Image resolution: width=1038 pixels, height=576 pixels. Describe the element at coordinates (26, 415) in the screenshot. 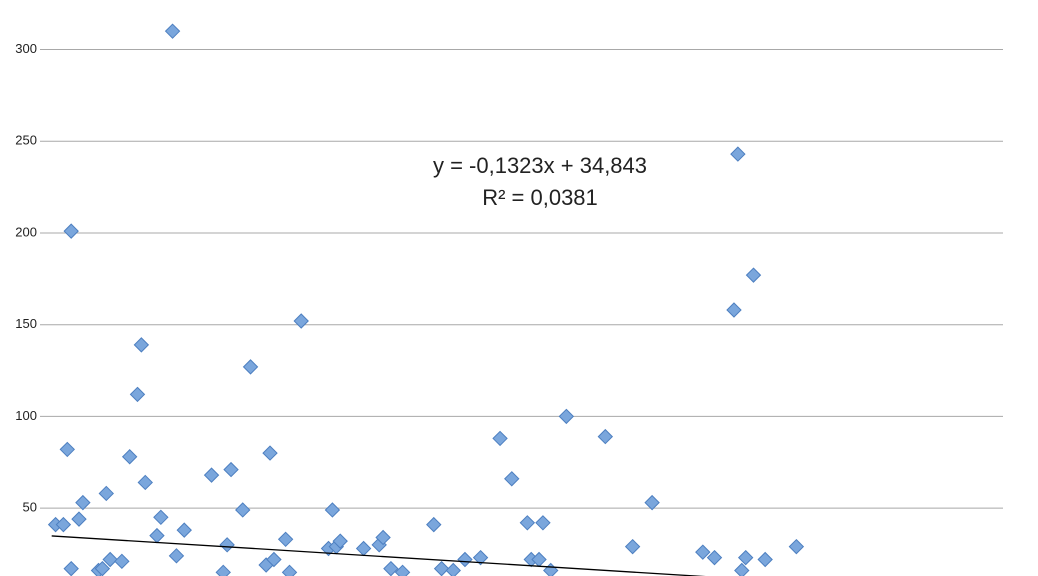

I see `y-tick-label: 100` at that location.